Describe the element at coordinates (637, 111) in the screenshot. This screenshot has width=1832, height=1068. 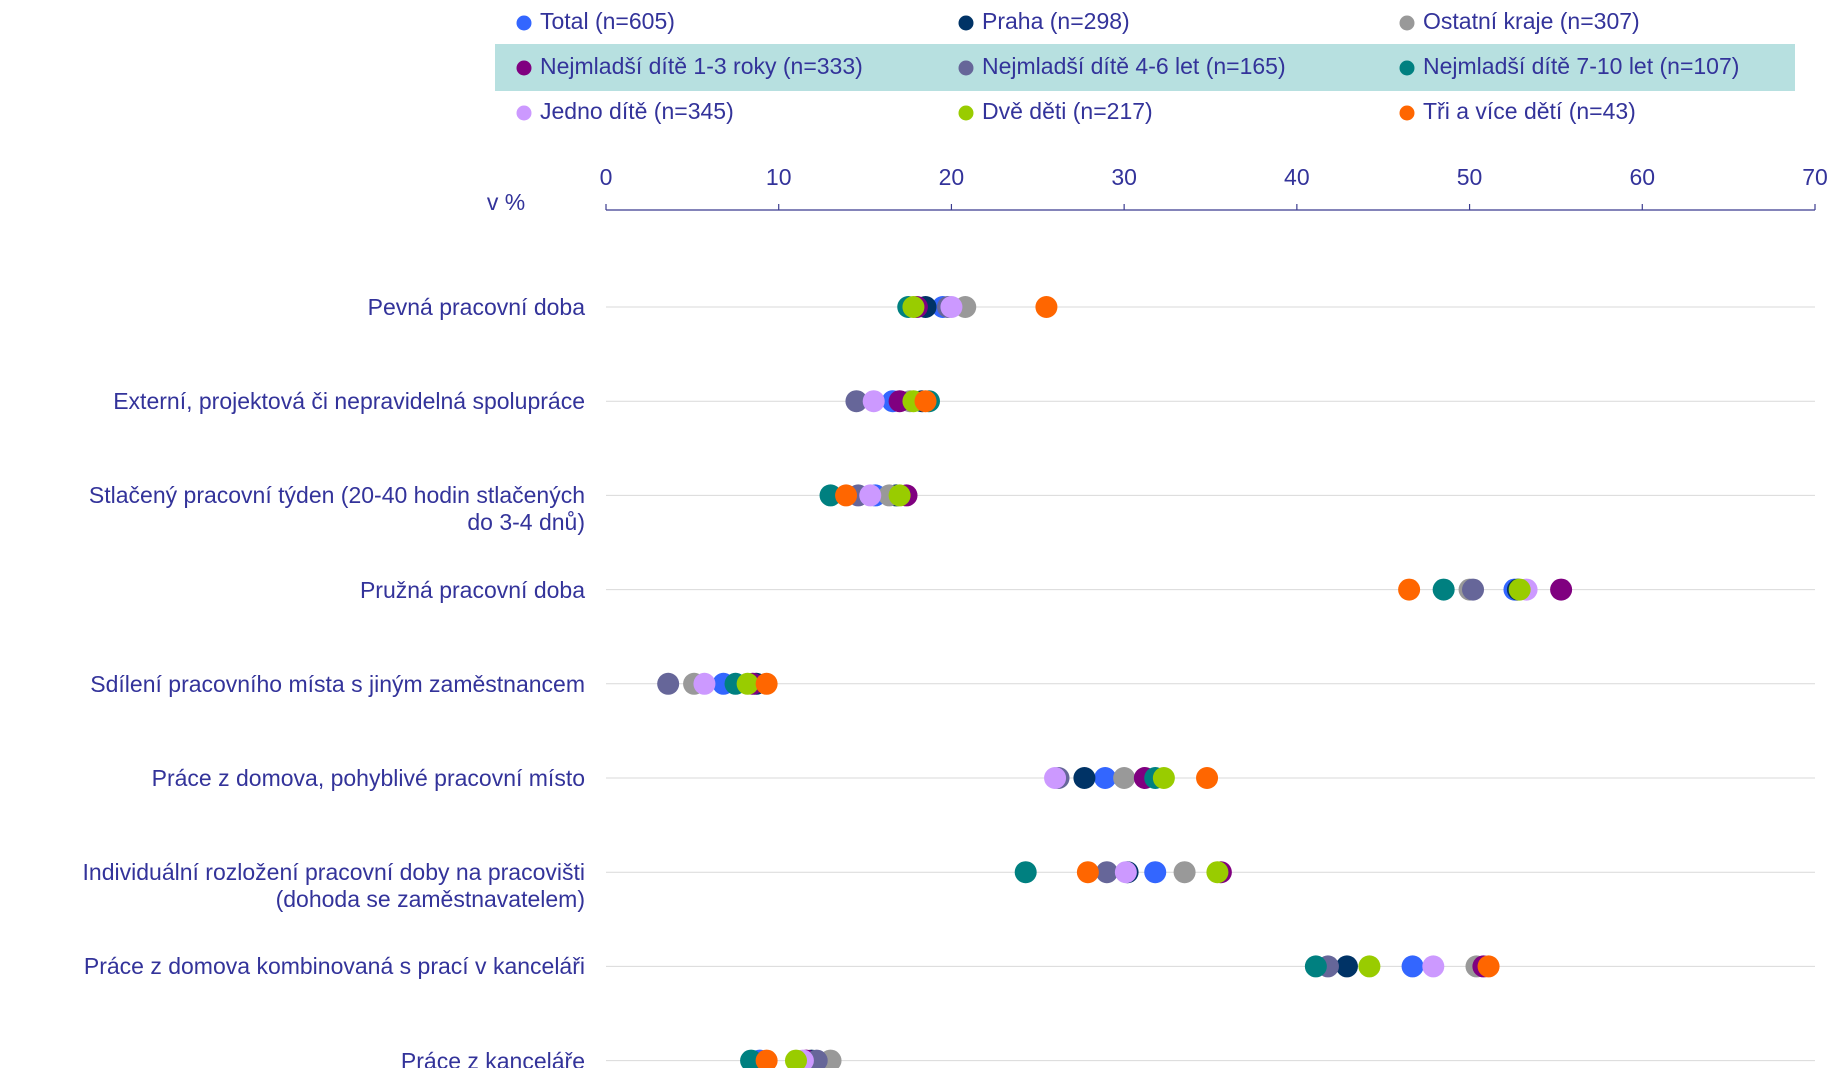
I see `legend-label: Jedno dítě (n=345)` at that location.